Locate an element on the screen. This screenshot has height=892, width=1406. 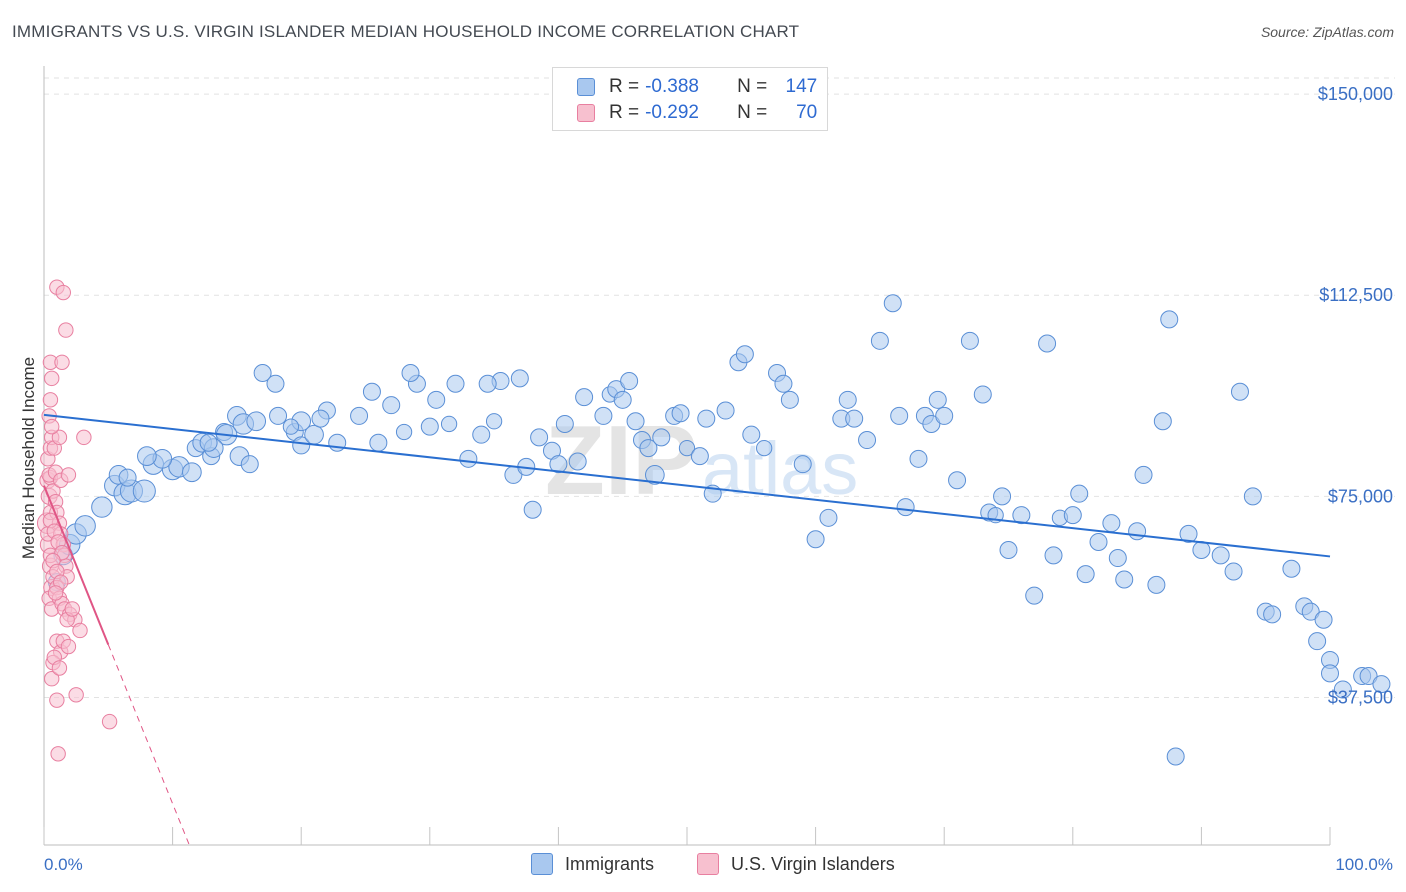
n-value: 70 is located at coordinates (807, 112).